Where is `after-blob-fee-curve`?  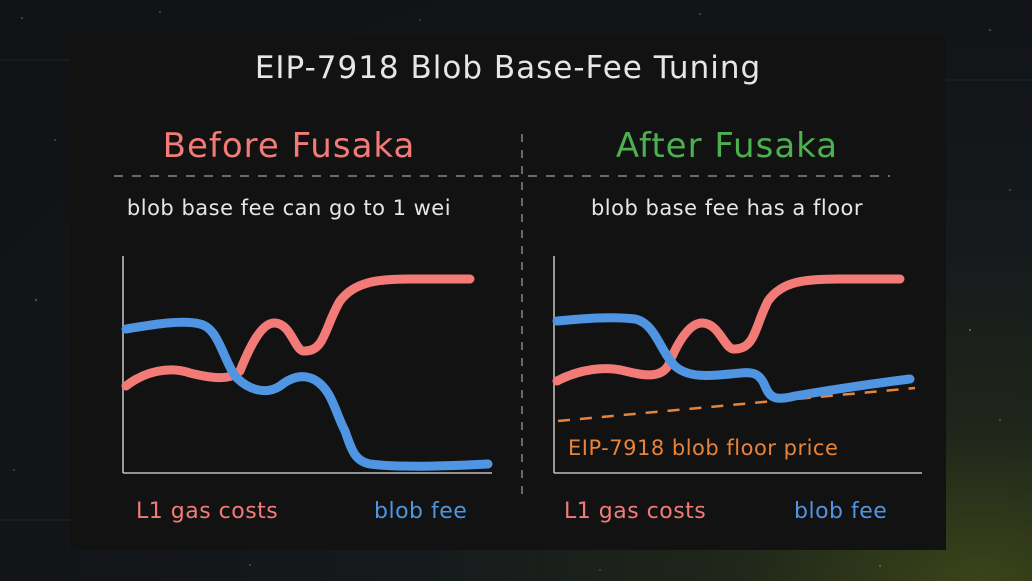
after-blob-fee-curve is located at coordinates (733, 358).